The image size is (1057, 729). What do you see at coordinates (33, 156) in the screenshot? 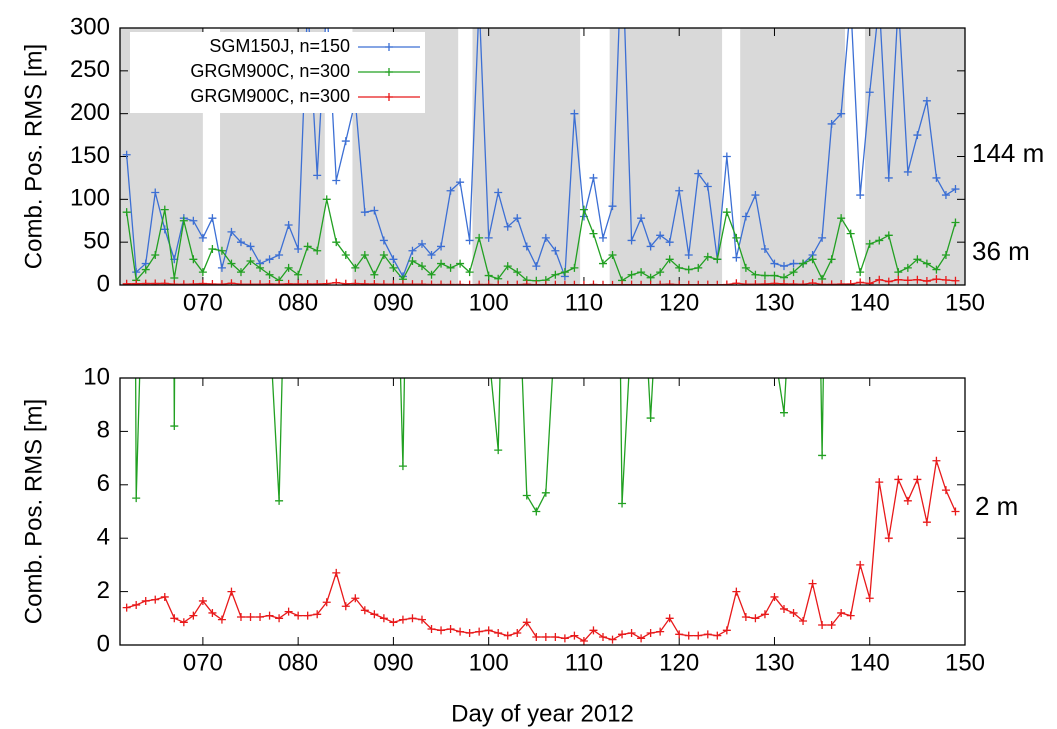
I see `y-axis-label: Comb. Pos. RMS [m]` at bounding box center [33, 156].